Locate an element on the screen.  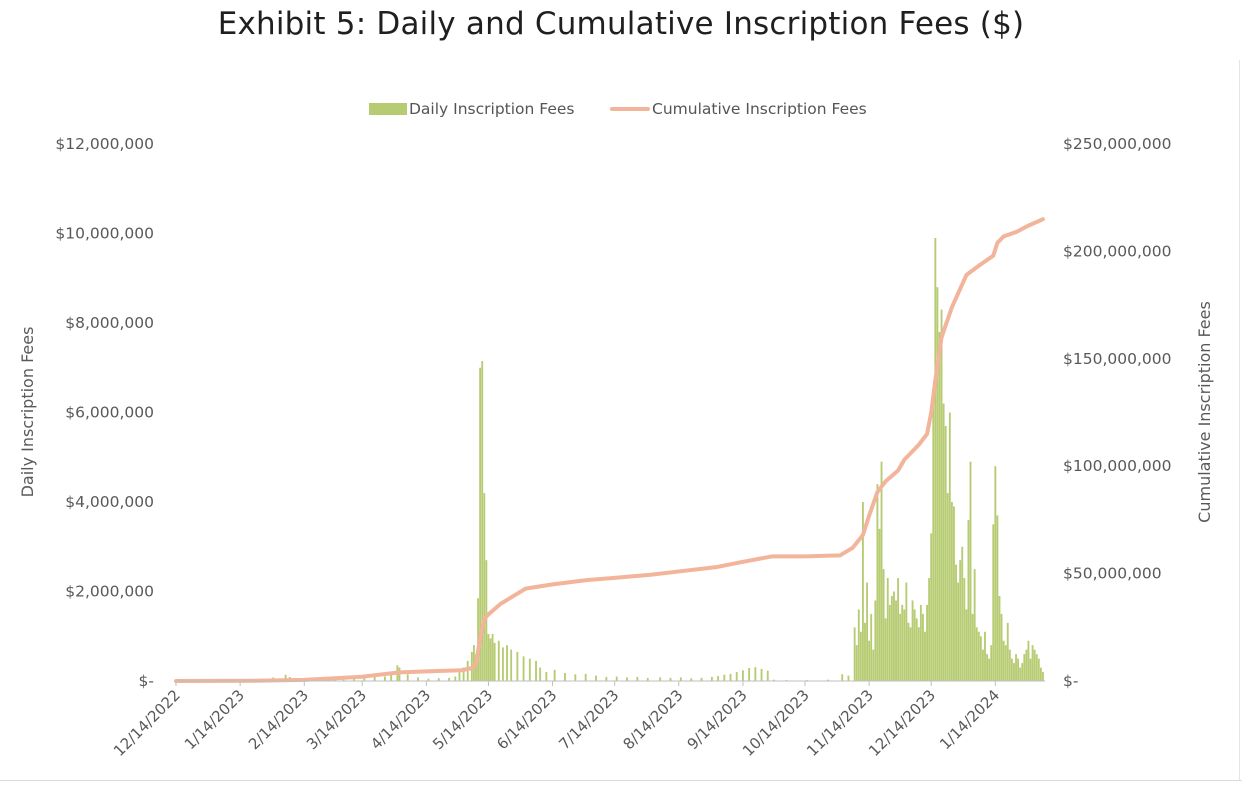
right-border-line is located at coordinates (1239, 420).